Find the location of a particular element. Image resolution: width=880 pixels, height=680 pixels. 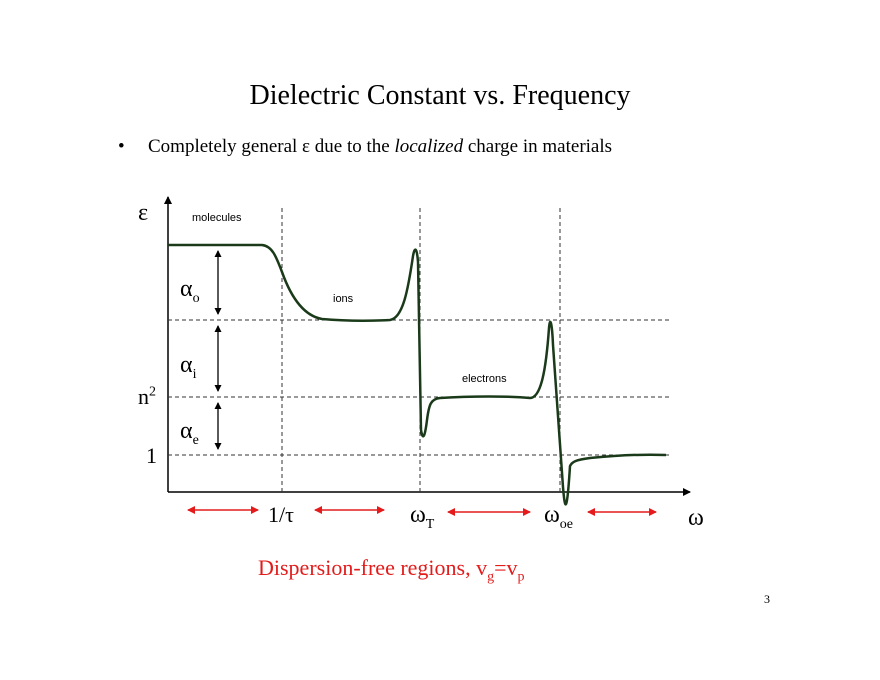

dispersion-sub-p: p is located at coordinates (521, 577).